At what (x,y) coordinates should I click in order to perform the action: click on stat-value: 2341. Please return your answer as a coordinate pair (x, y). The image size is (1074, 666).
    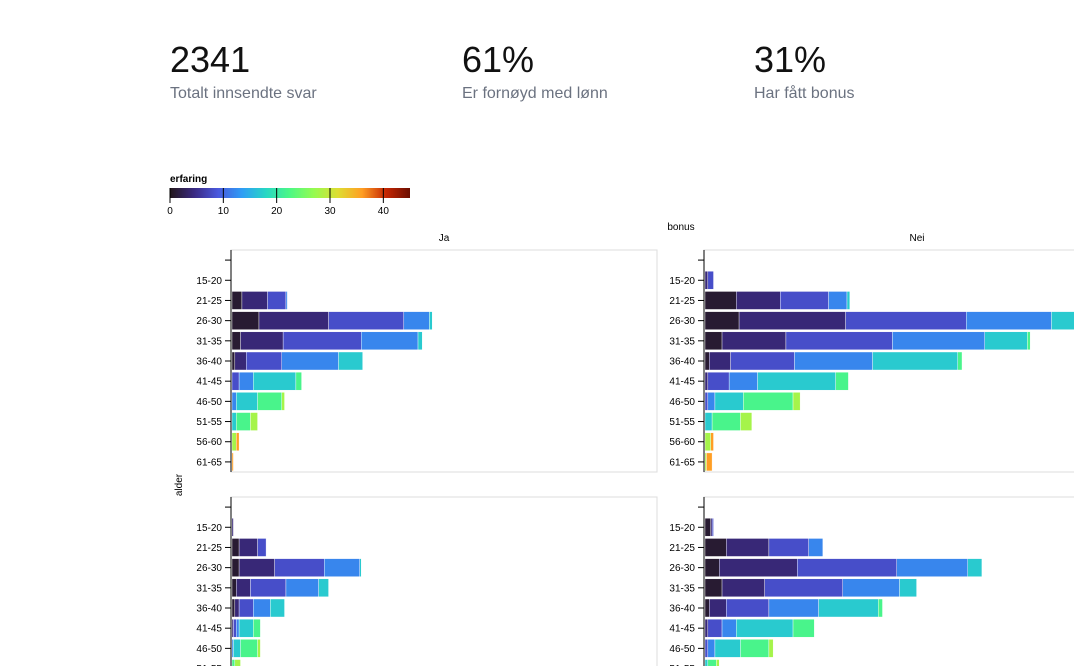
    Looking at the image, I should click on (210, 59).